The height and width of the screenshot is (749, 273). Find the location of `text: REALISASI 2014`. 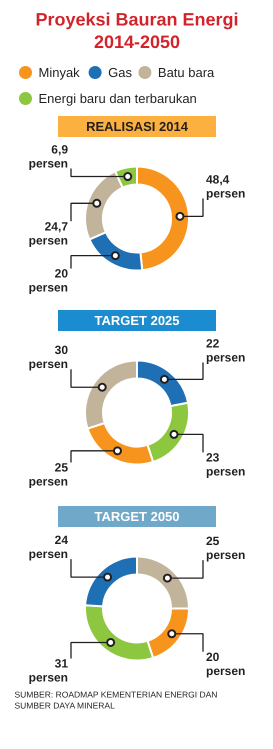

text: REALISASI 2014 is located at coordinates (137, 126).